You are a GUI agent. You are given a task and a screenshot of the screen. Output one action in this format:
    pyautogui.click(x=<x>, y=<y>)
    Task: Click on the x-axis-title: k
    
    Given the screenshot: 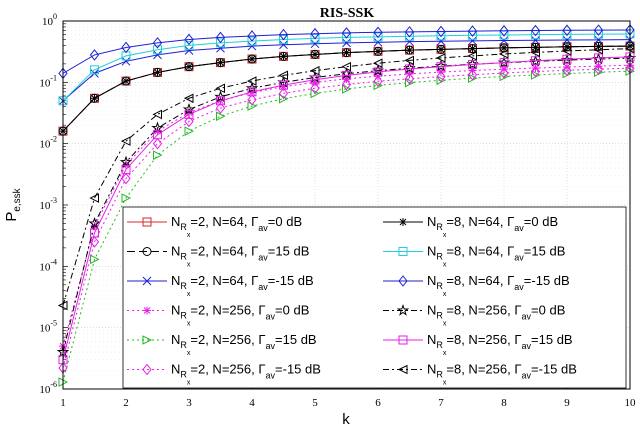 What is the action you would take?
    pyautogui.click(x=346, y=419)
    